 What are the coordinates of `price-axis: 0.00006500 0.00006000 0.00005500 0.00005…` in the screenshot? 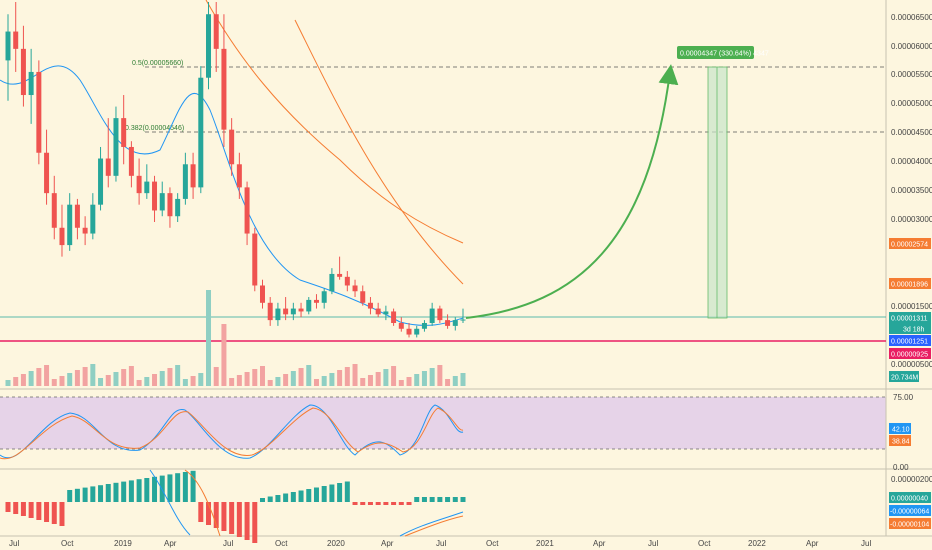 It's located at (911, 191).